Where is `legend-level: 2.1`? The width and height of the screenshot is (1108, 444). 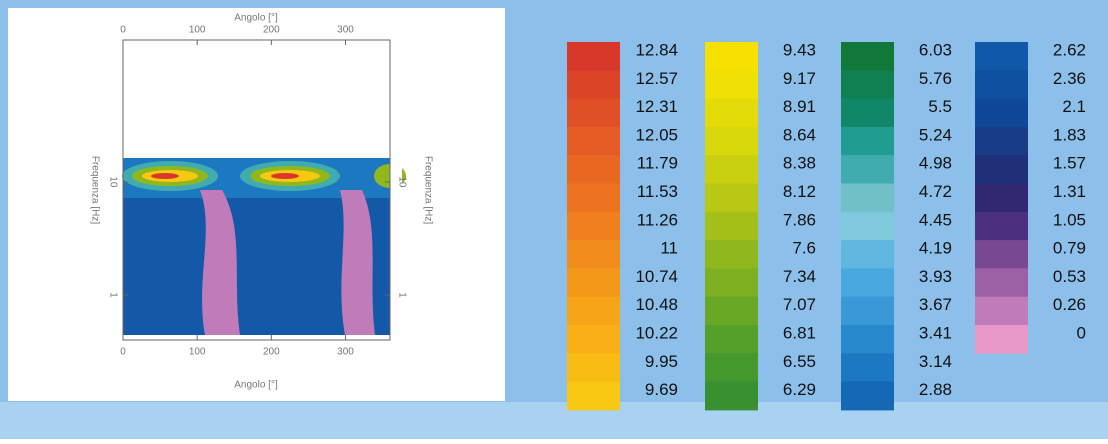
legend-level: 2.1 is located at coordinates (1074, 106).